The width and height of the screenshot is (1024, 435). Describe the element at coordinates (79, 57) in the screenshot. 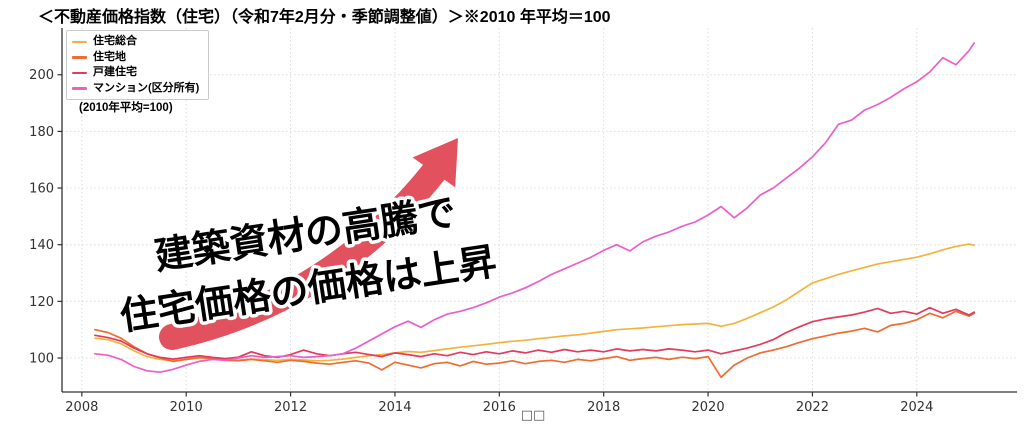

I see `series-swatch-takuchi` at that location.